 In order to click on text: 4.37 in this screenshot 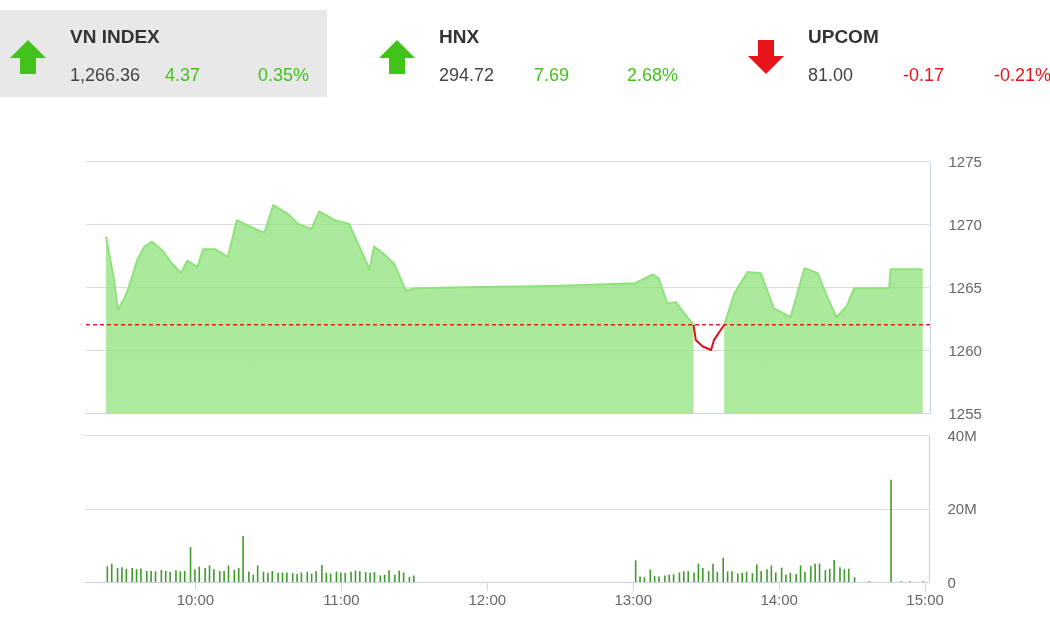, I will do `click(183, 75)`.